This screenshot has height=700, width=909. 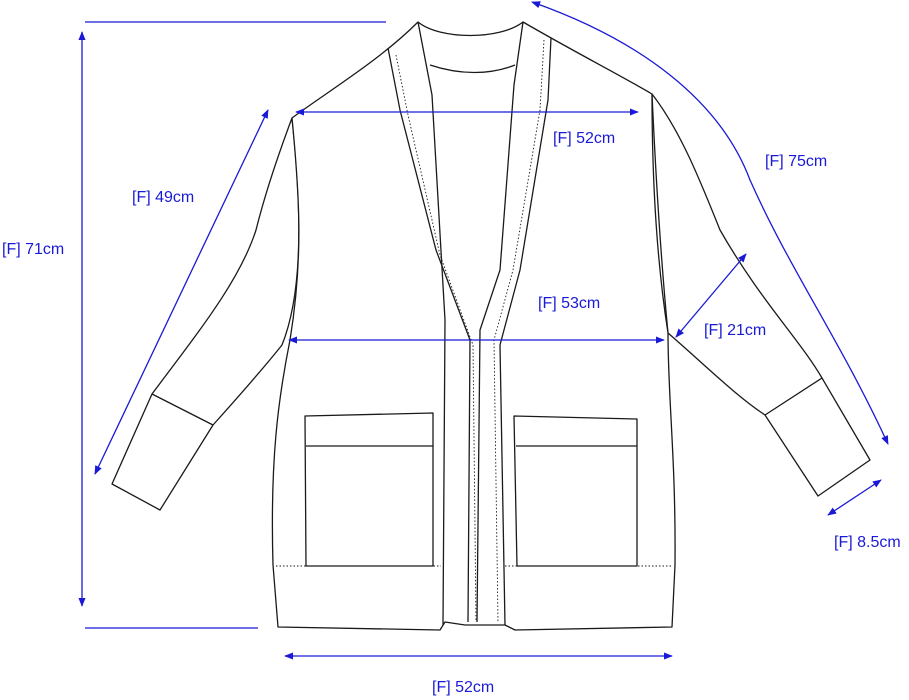 What do you see at coordinates (735, 330) in the screenshot?
I see `sleeve-width-label: [F] 21cm` at bounding box center [735, 330].